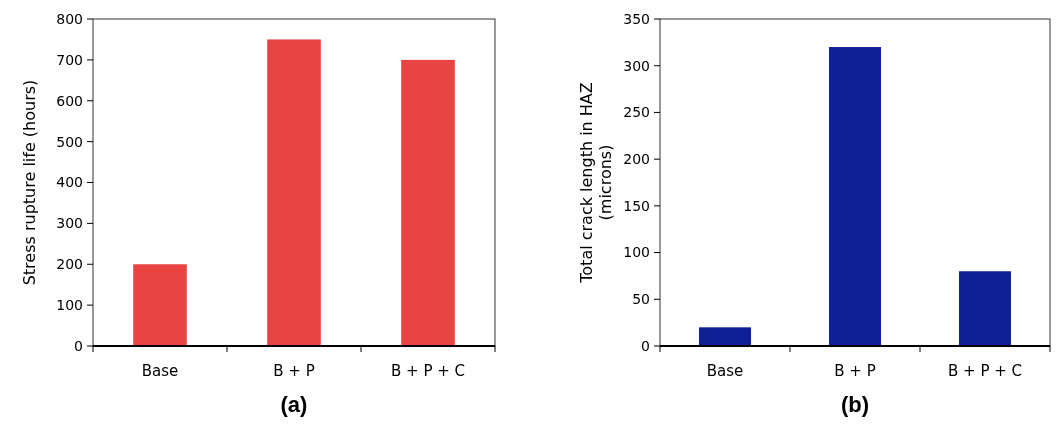 Image resolution: width=1057 pixels, height=429 pixels. Describe the element at coordinates (69, 100) in the screenshot. I see `y-tick-label: 600` at that location.